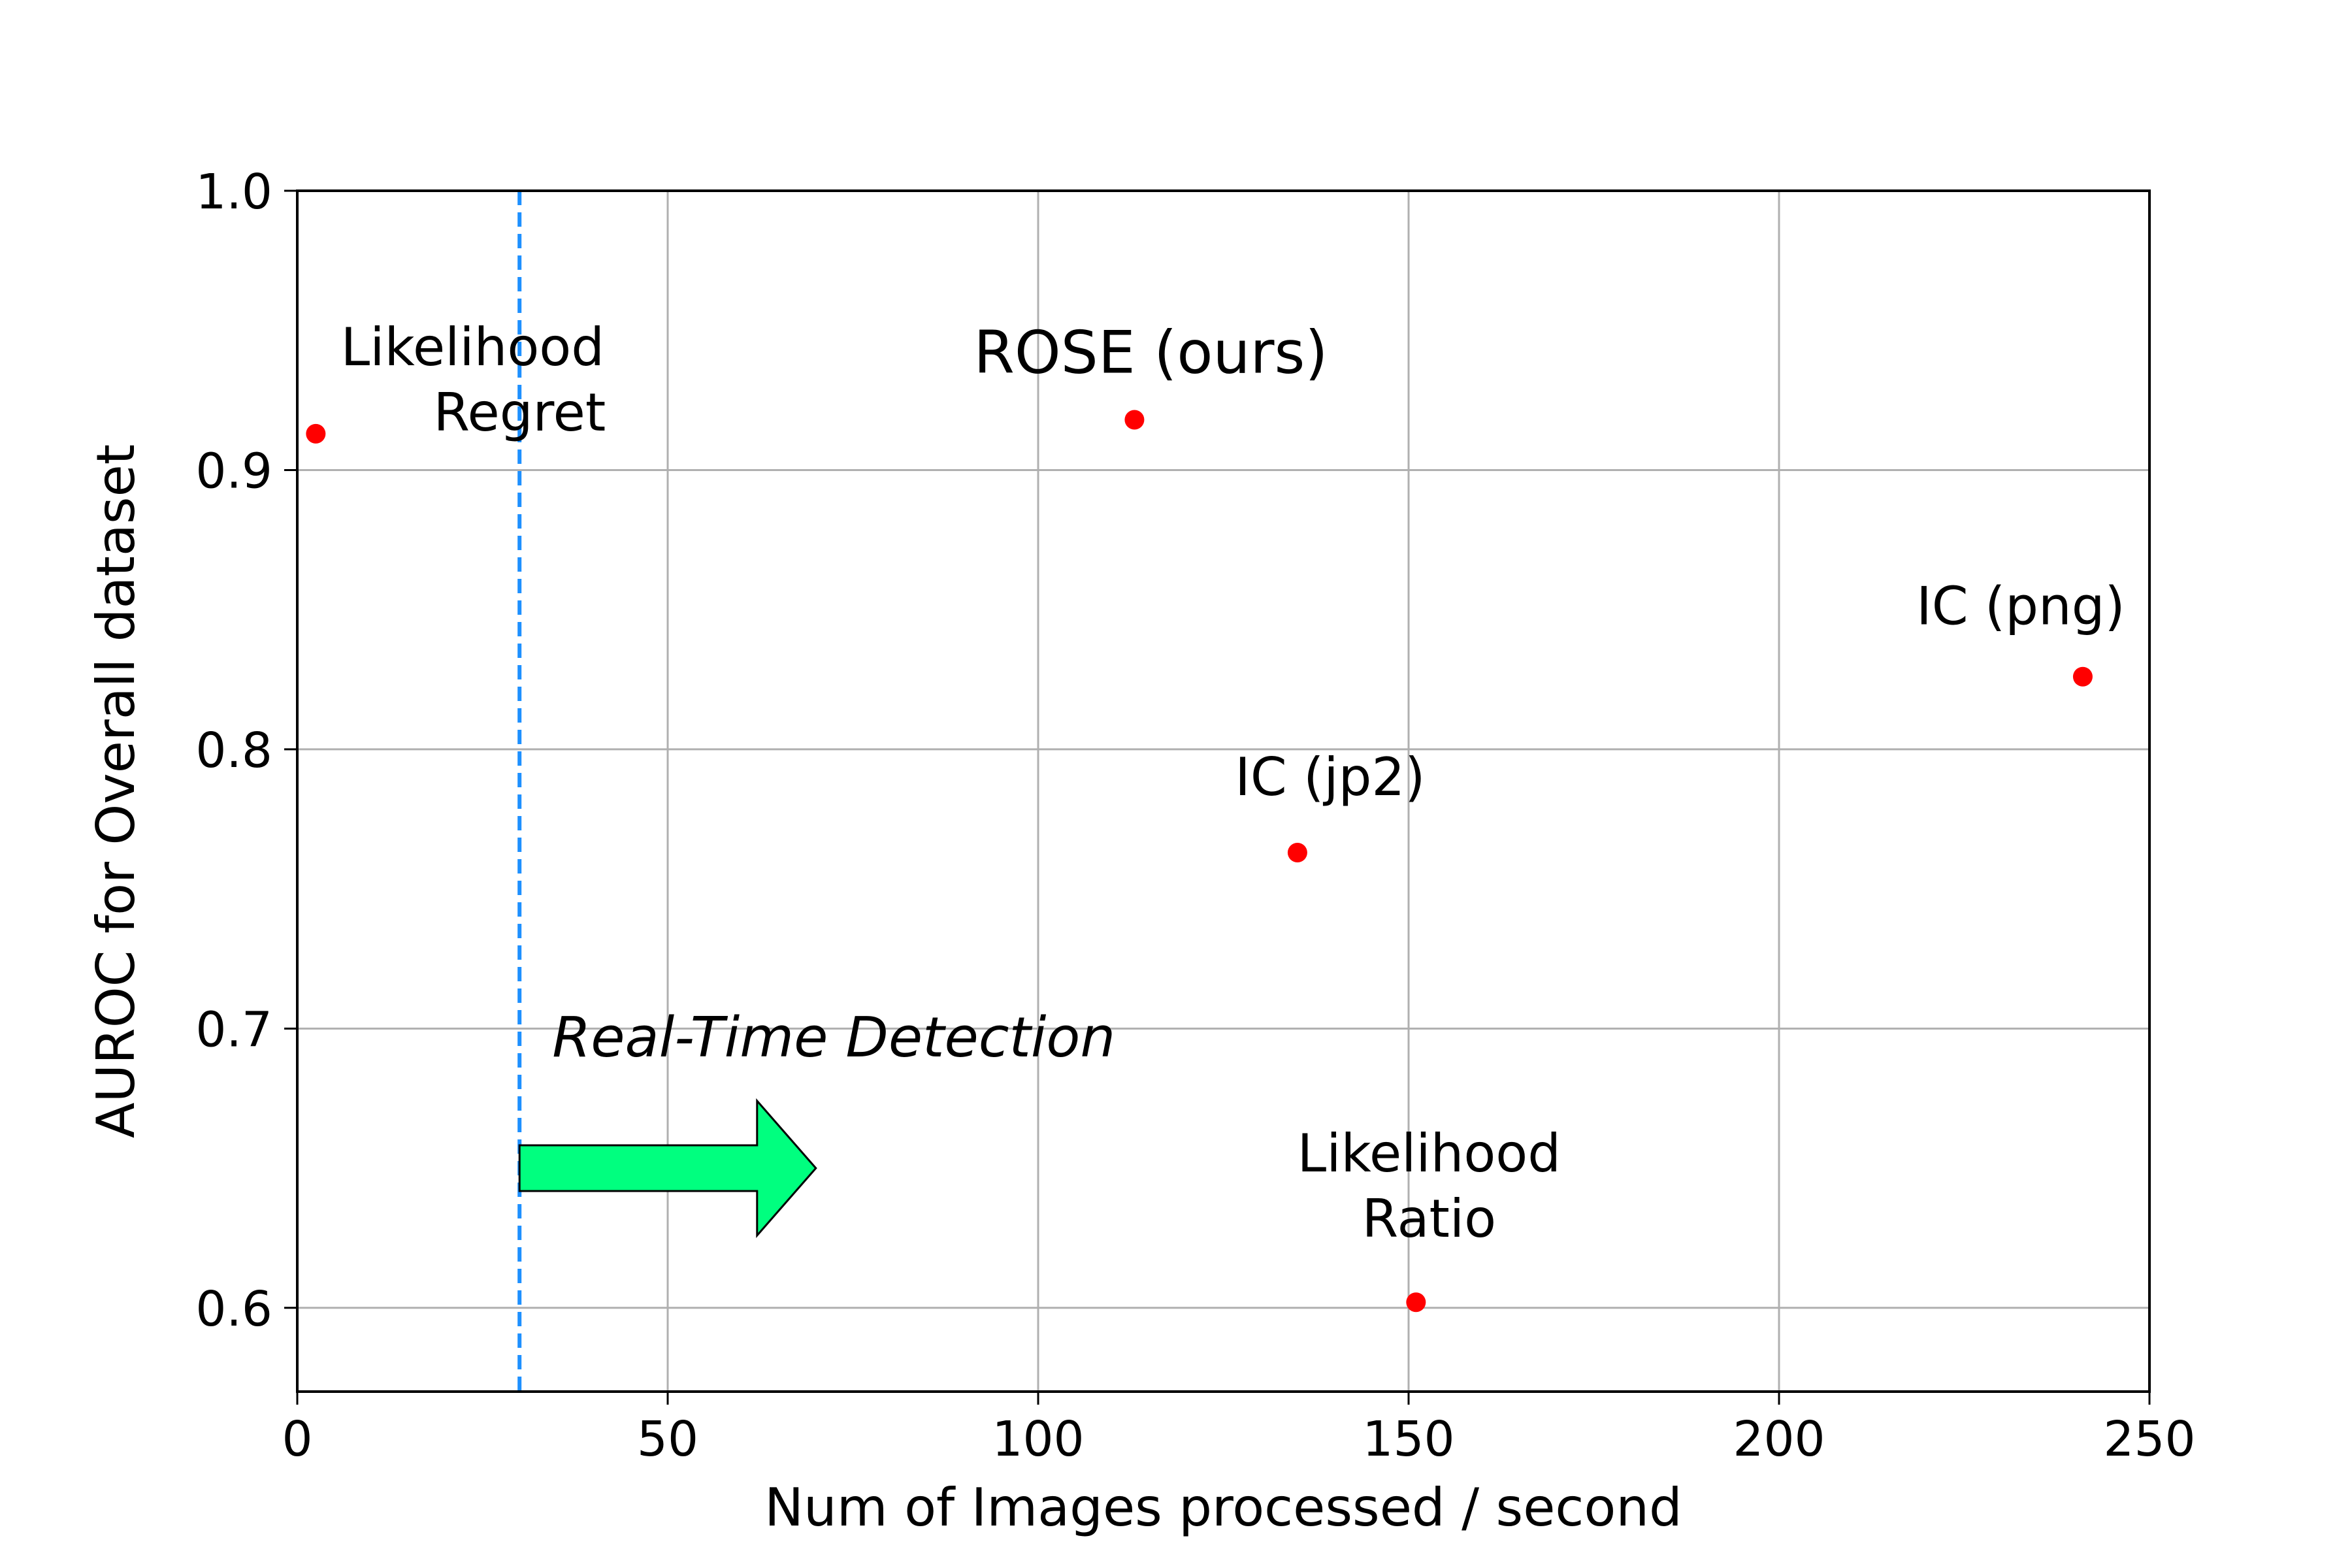 The height and width of the screenshot is (1568, 2352). What do you see at coordinates (1429, 1153) in the screenshot?
I see `data-point-label-4-0: Likelihood` at bounding box center [1429, 1153].